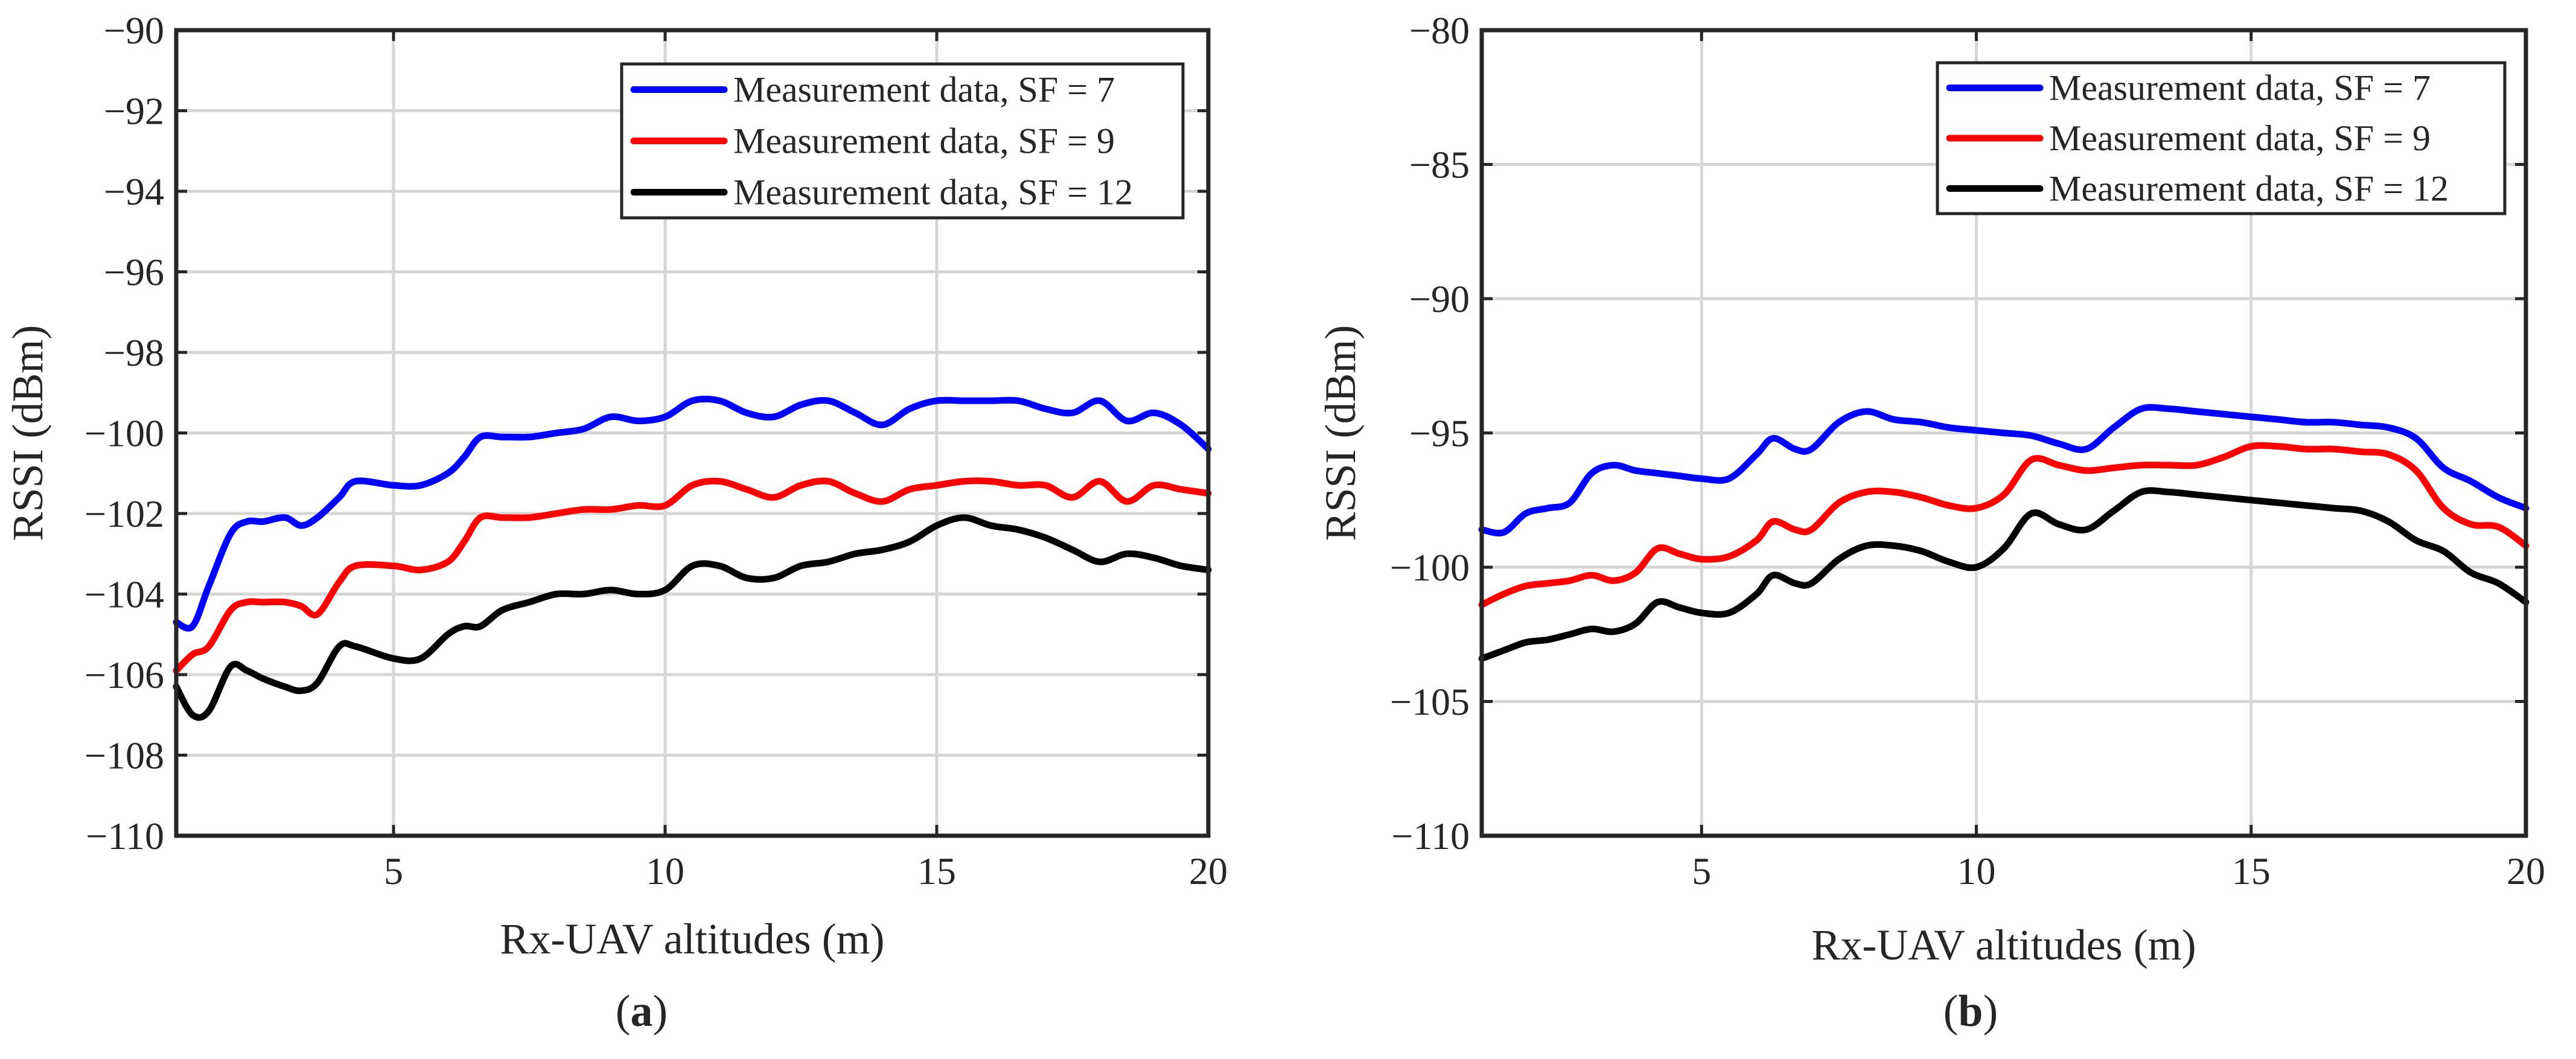 The width and height of the screenshot is (2576, 1059). What do you see at coordinates (124, 513) in the screenshot?
I see `y-tick-label: −102` at bounding box center [124, 513].